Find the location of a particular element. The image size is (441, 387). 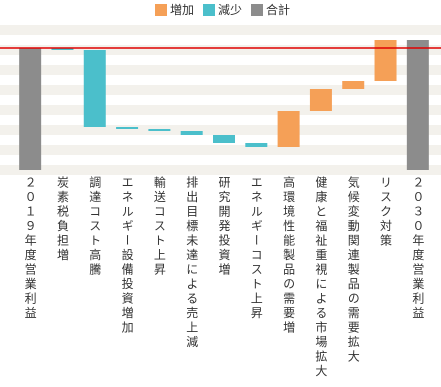

legend-label: 増加 is located at coordinates (182, 10).